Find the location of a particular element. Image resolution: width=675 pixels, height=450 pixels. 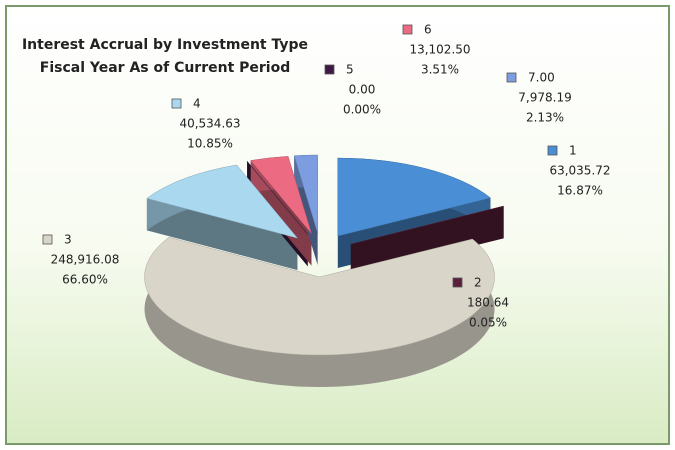

value-label: 13,102.50 is located at coordinates (439, 50).